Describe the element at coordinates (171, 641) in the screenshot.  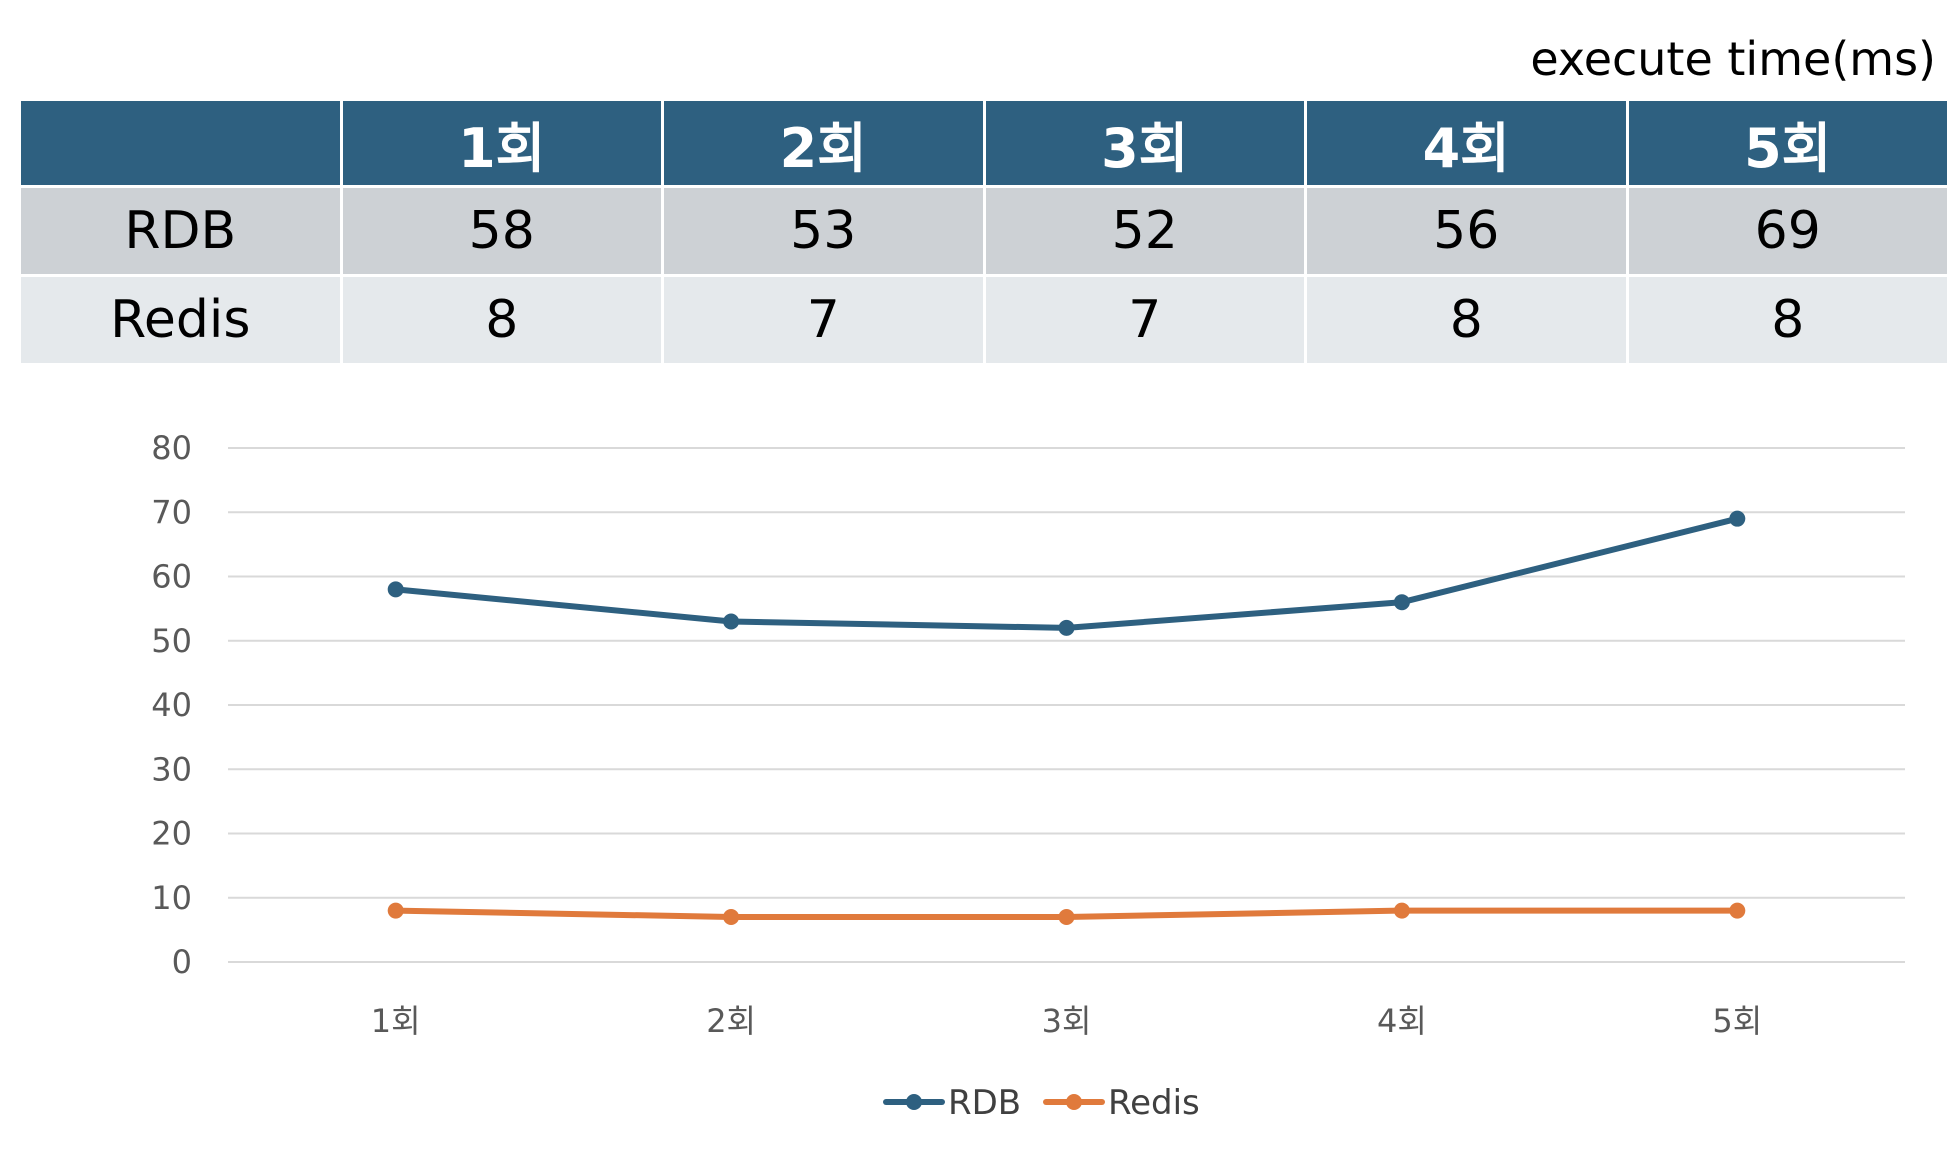
I see `y-tick-label: 50` at that location.